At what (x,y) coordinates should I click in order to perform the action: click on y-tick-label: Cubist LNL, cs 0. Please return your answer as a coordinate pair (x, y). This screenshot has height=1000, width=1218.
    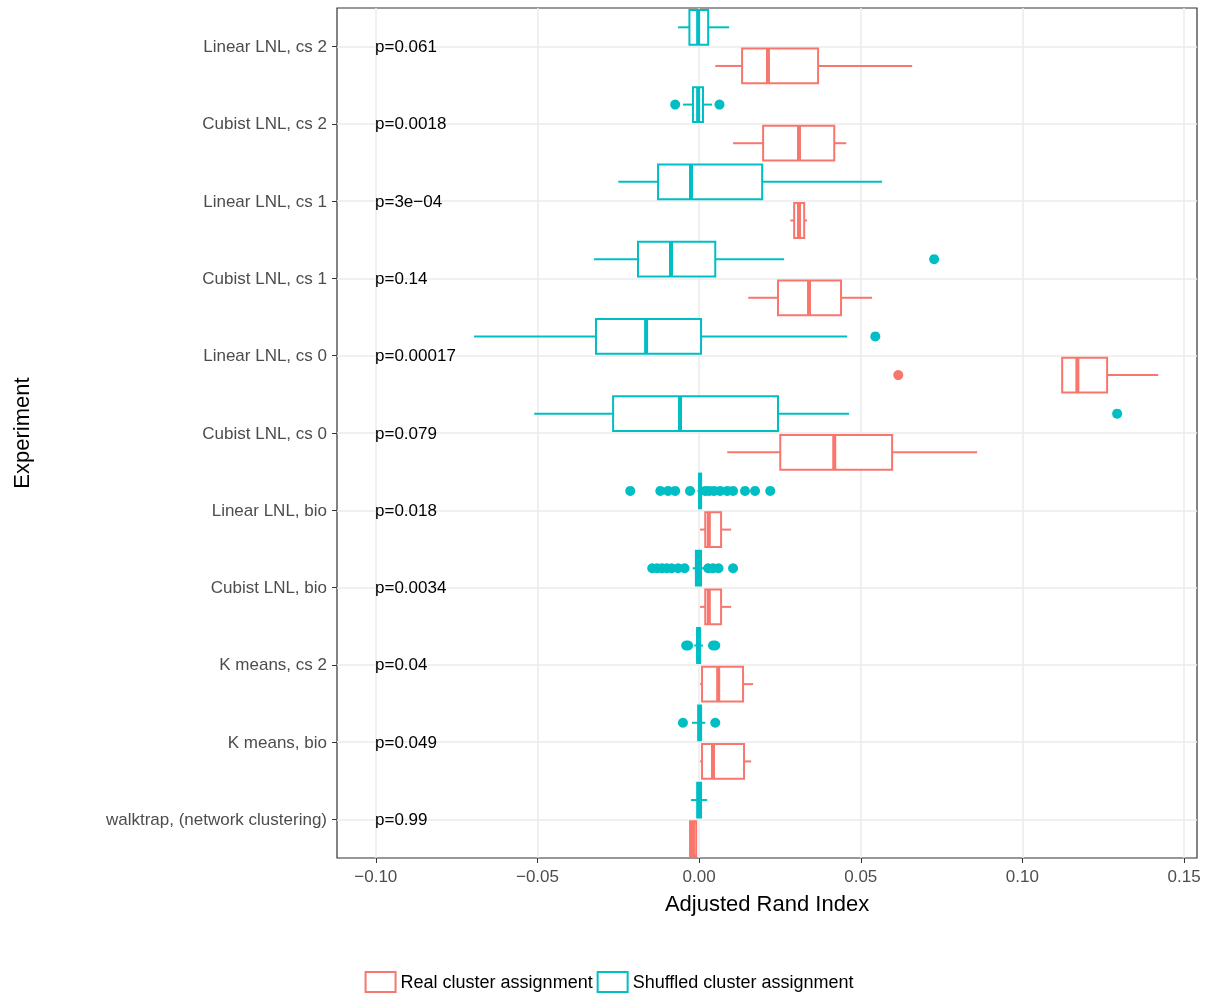
    Looking at the image, I should click on (264, 433).